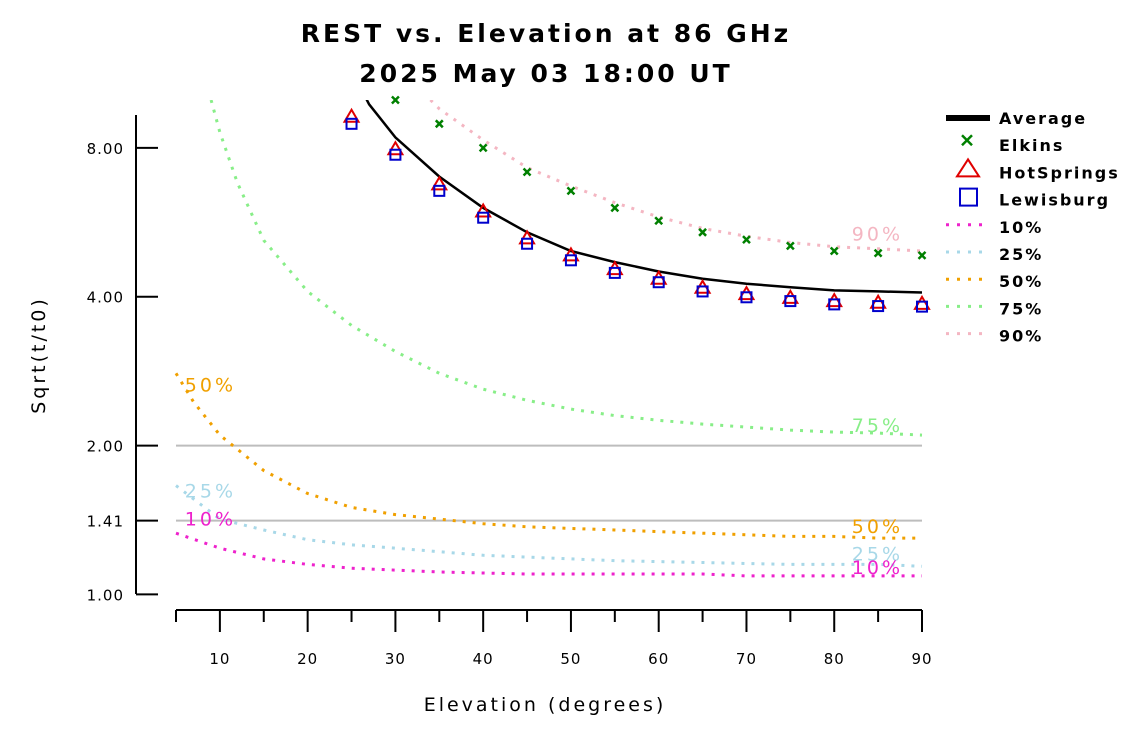  I want to click on legend-label: Elkins, so click(1031, 145).